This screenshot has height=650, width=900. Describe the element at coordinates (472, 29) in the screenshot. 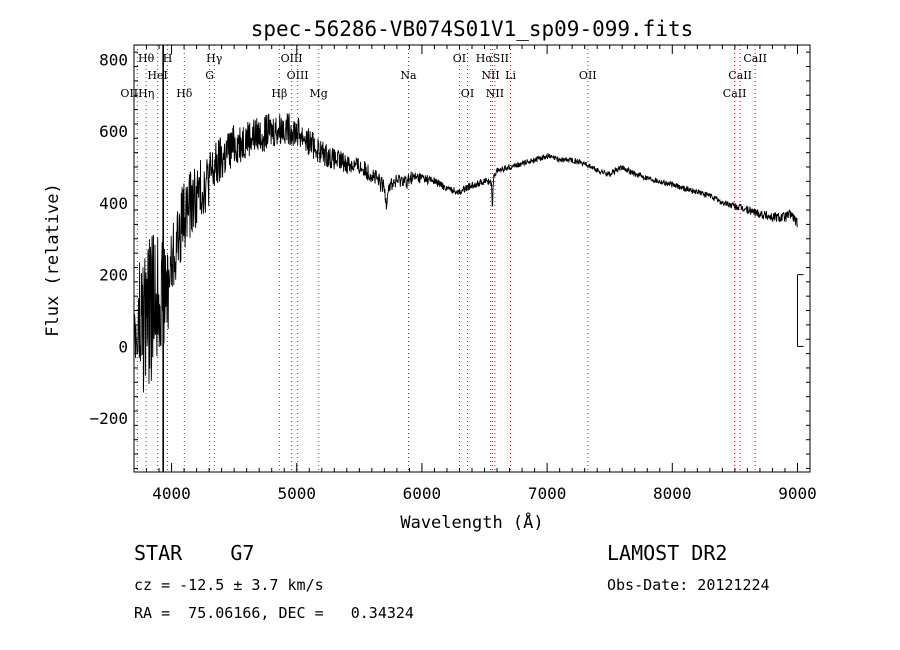

I see `chart-title: spec-56286-VB074S01V1_sp09-099.fits` at that location.